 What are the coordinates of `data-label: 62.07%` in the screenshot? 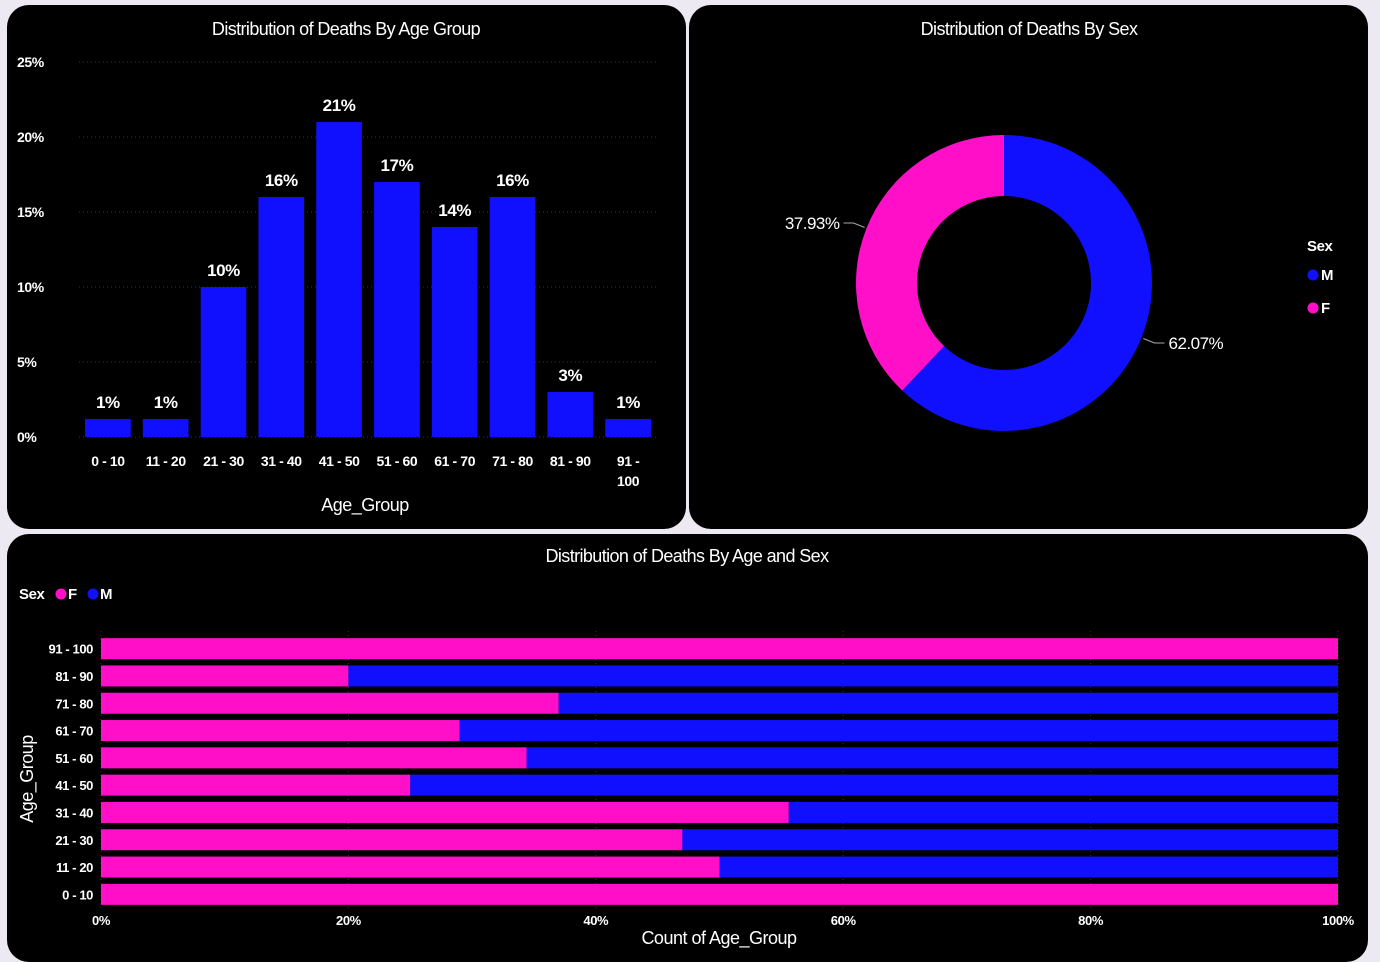 It's located at (1195, 343).